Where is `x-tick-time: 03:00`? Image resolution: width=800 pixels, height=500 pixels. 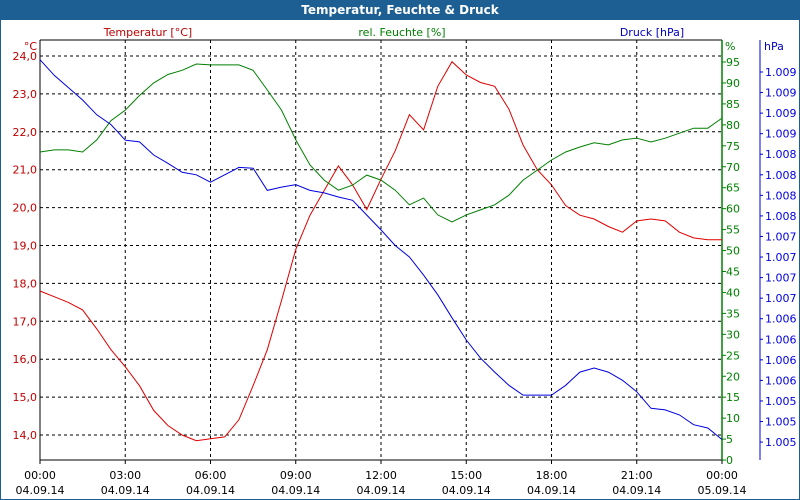 x-tick-time: 03:00 is located at coordinates (125, 475).